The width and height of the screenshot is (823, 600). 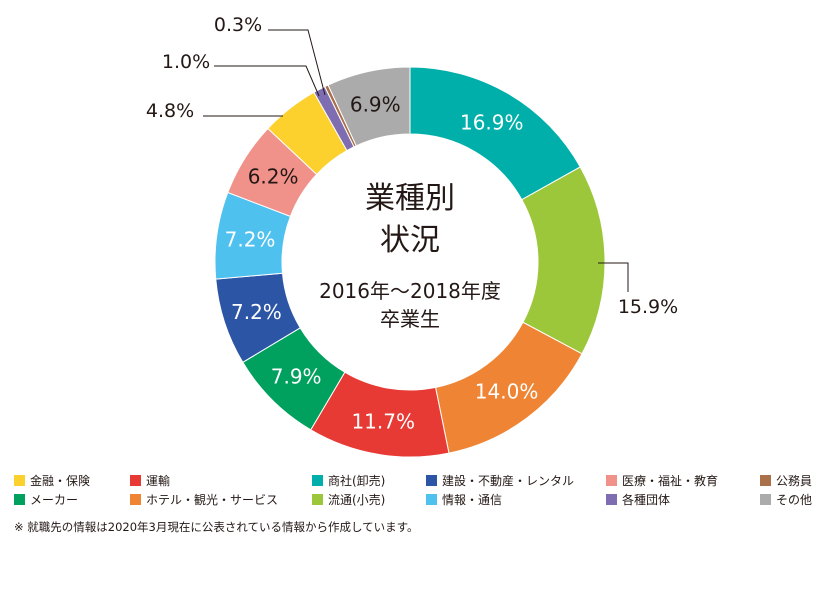 I want to click on slice---11, so click(x=369, y=106).